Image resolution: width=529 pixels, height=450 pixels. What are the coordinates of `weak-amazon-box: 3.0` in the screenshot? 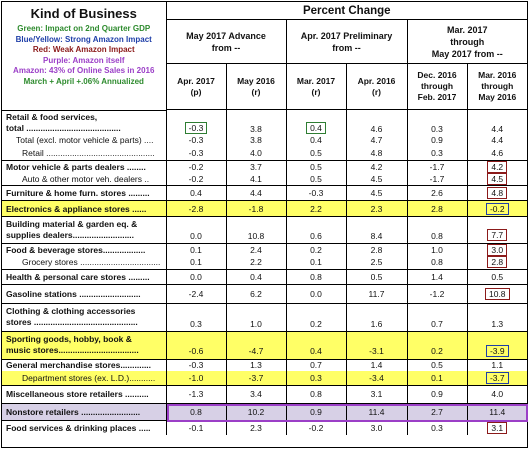 It's located at (497, 250).